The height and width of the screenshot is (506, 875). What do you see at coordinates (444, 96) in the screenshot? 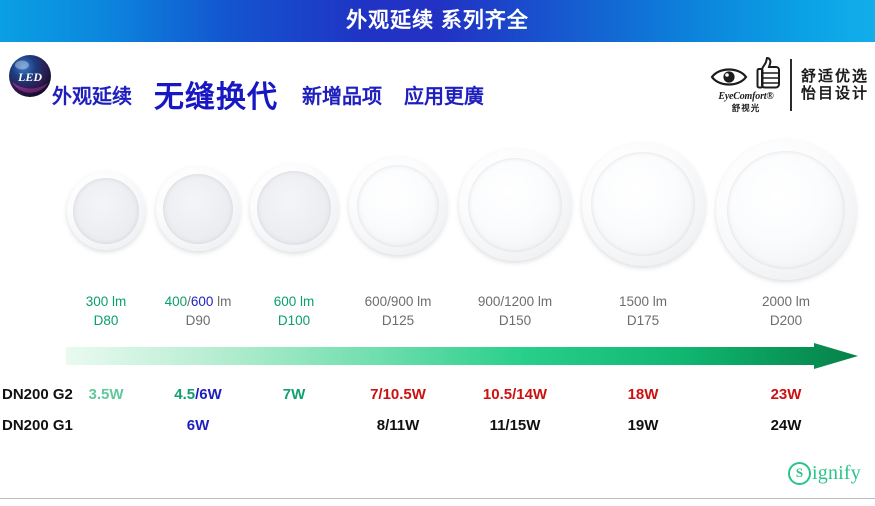
I see `headline-mid-2: 应用更廣` at bounding box center [444, 96].